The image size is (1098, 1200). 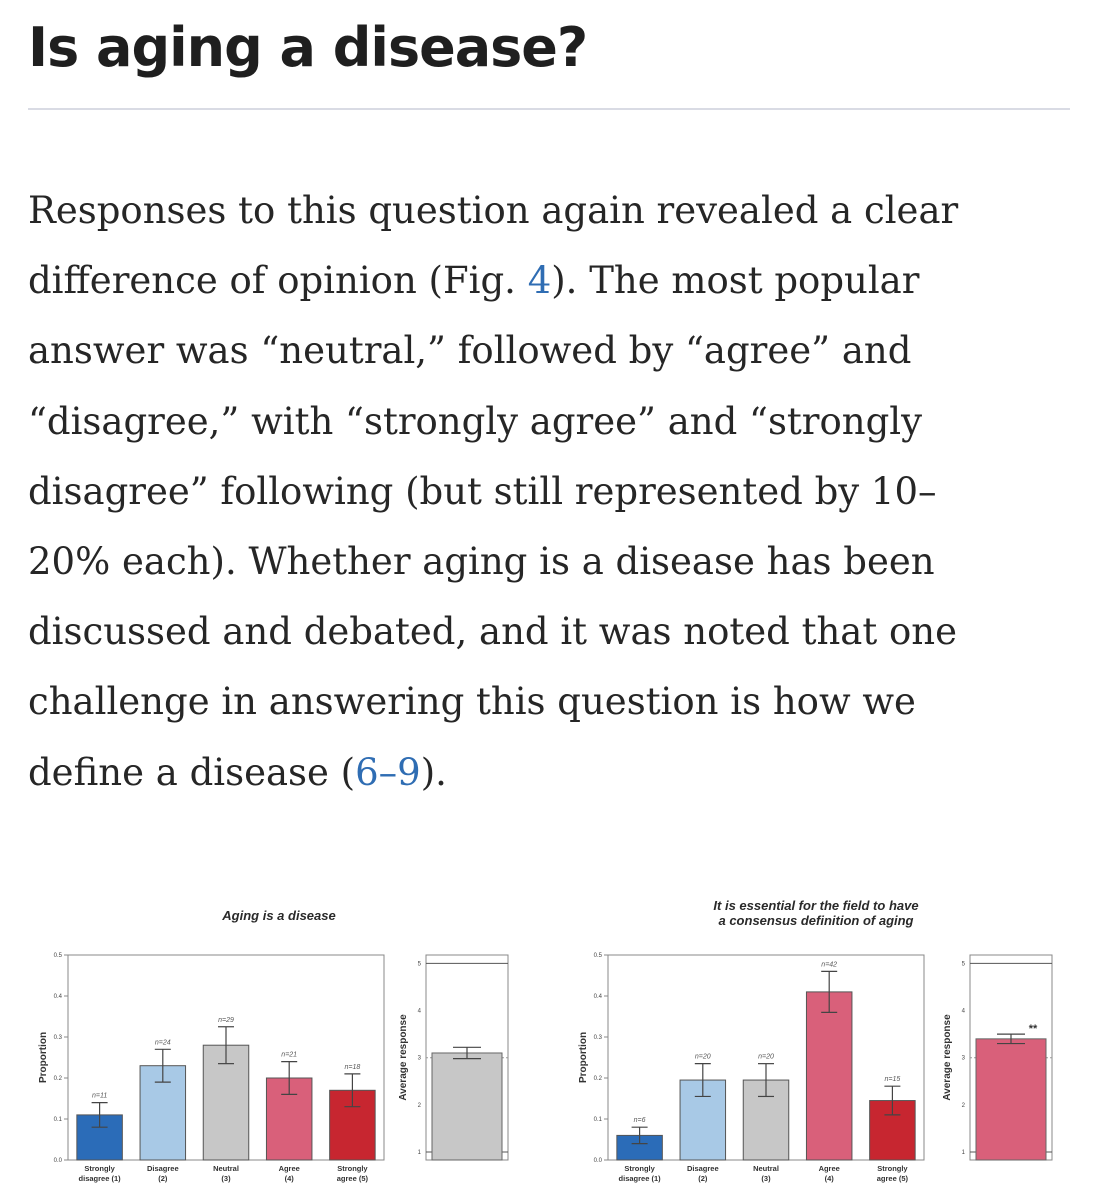 What do you see at coordinates (388, 772) in the screenshot?
I see `reference-link: 6–9` at bounding box center [388, 772].